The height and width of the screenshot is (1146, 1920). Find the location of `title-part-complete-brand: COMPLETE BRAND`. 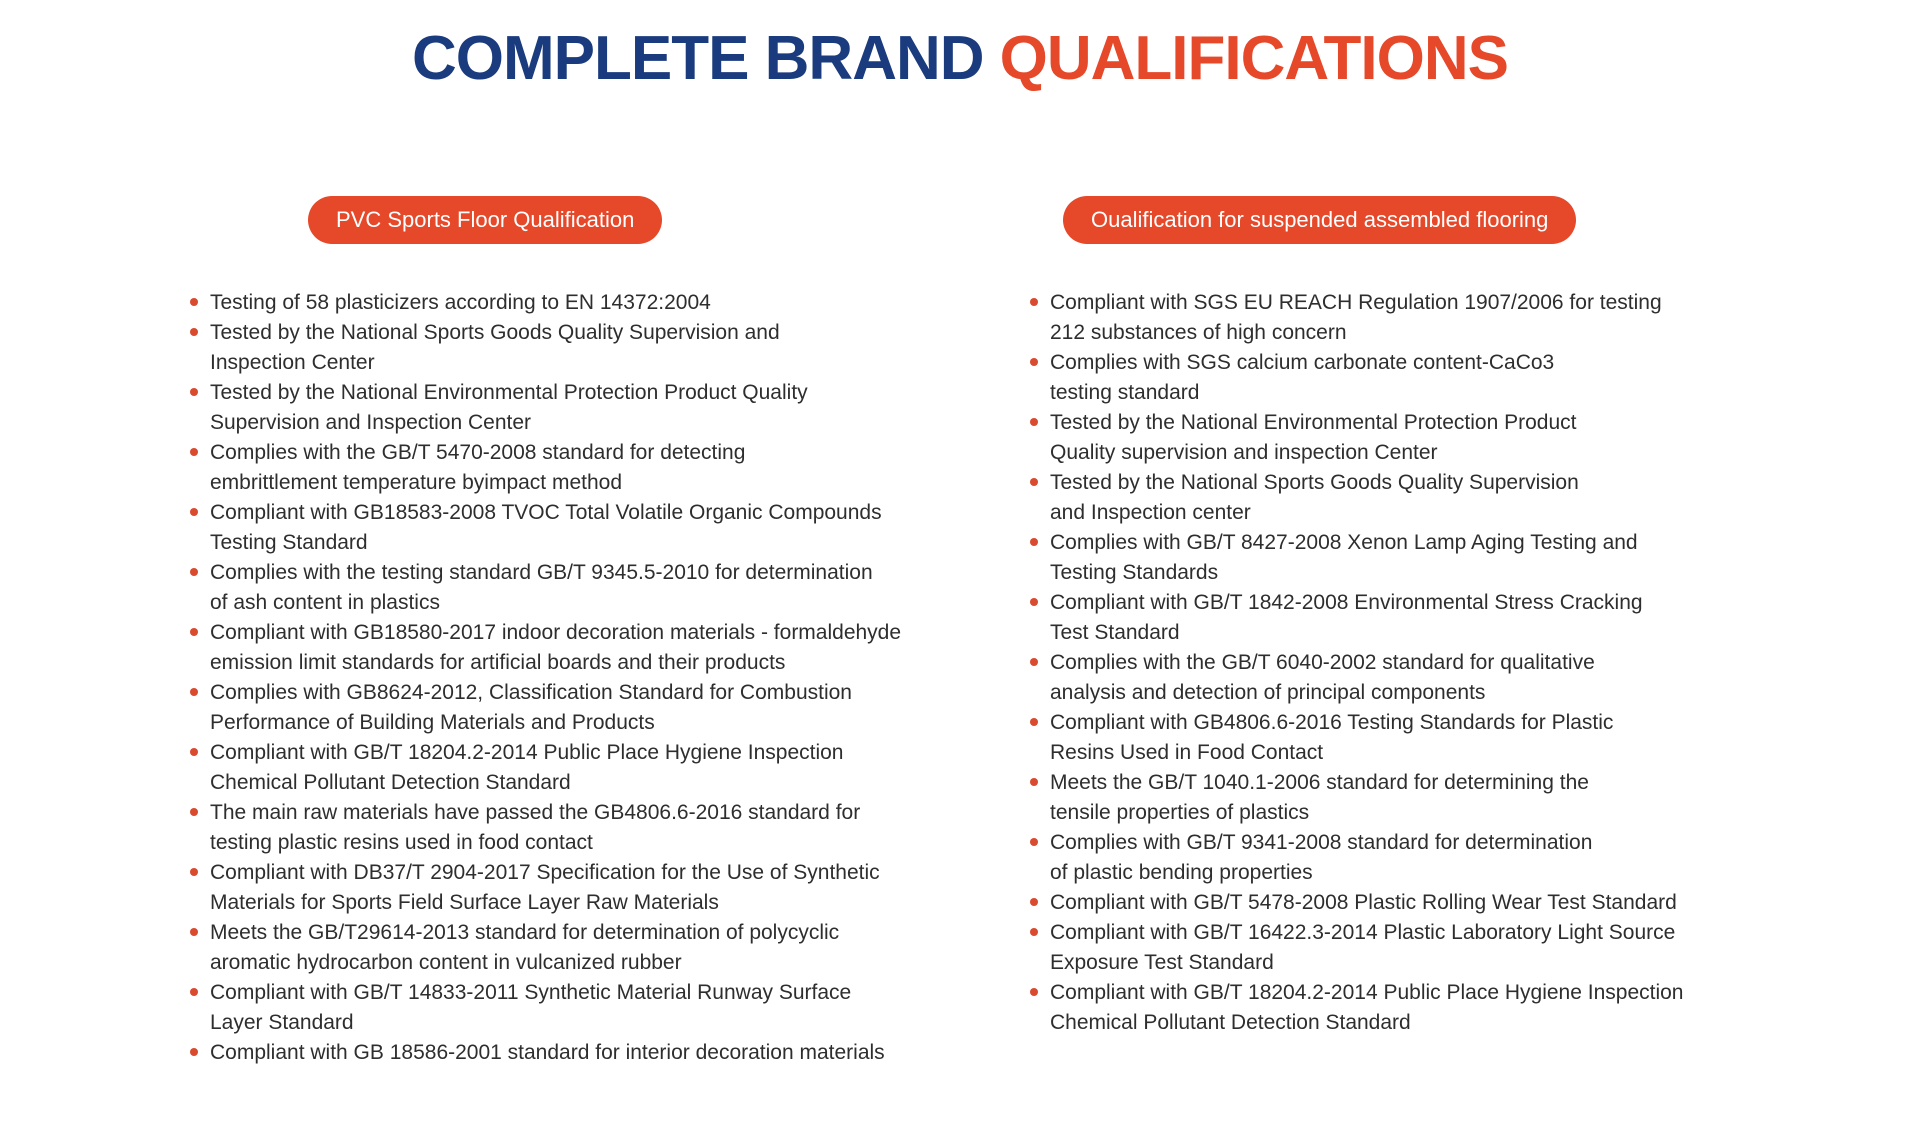

title-part-complete-brand: COMPLETE BRAND is located at coordinates (698, 58).